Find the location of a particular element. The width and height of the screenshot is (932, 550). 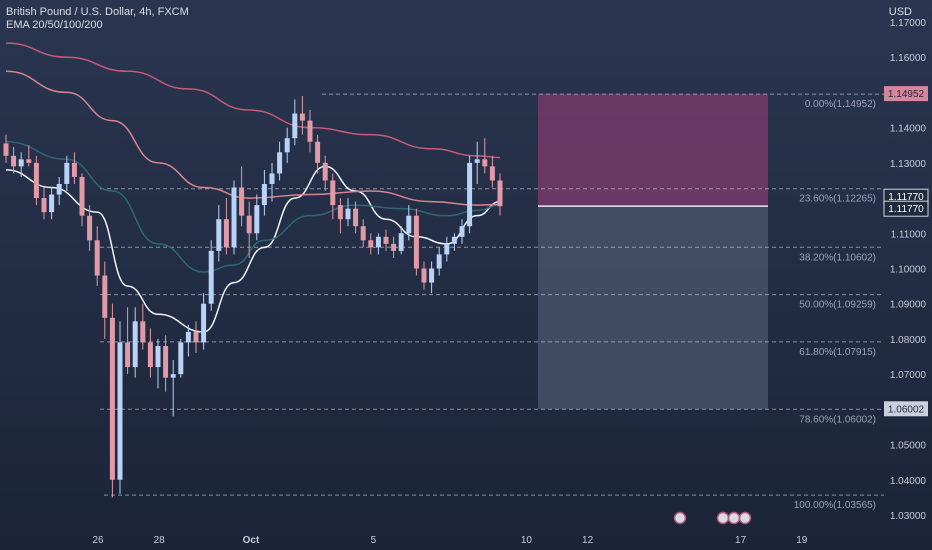

ema-200-line is located at coordinates (253, 100).